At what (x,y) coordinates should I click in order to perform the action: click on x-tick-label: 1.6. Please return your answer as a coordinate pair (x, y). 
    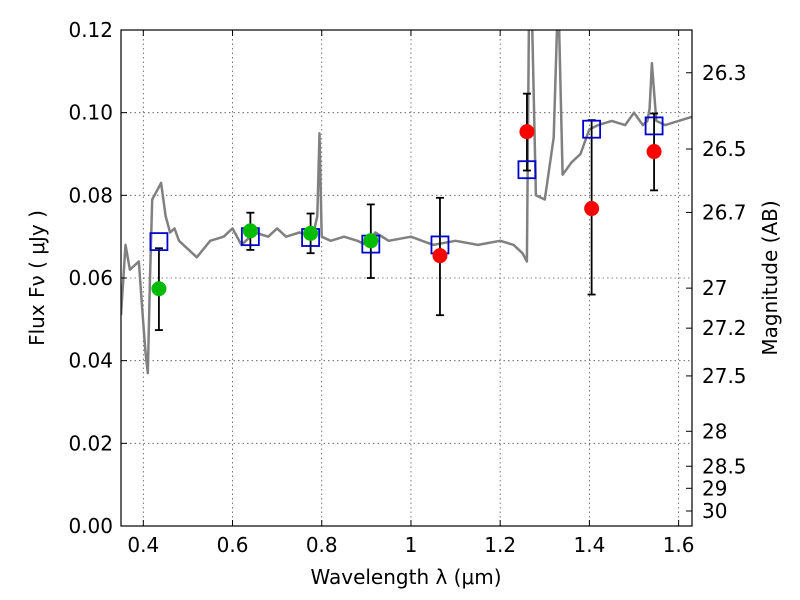
    Looking at the image, I should click on (679, 545).